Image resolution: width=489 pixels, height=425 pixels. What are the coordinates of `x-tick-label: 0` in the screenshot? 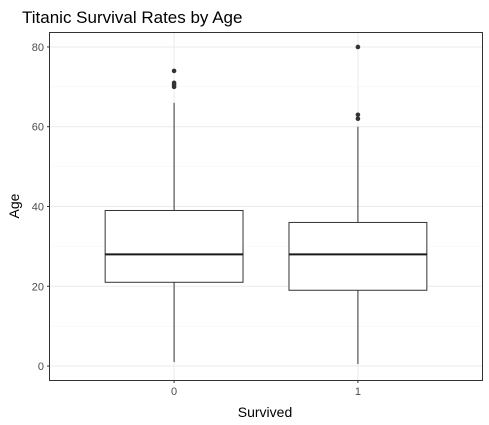 It's located at (174, 392).